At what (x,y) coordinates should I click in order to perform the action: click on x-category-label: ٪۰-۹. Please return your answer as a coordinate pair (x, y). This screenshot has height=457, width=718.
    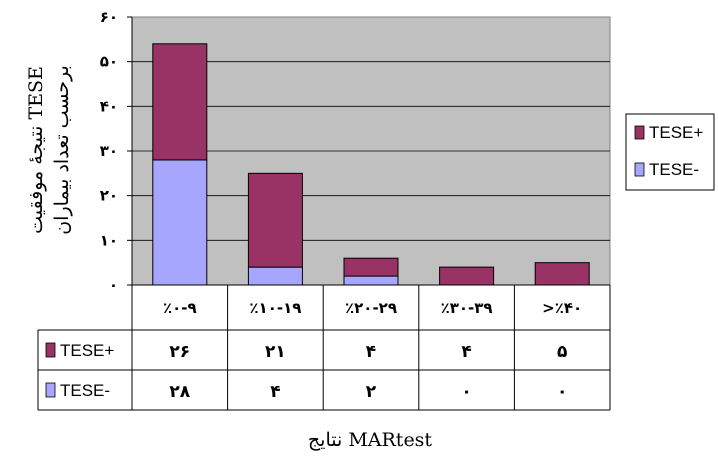
    Looking at the image, I should click on (180, 308).